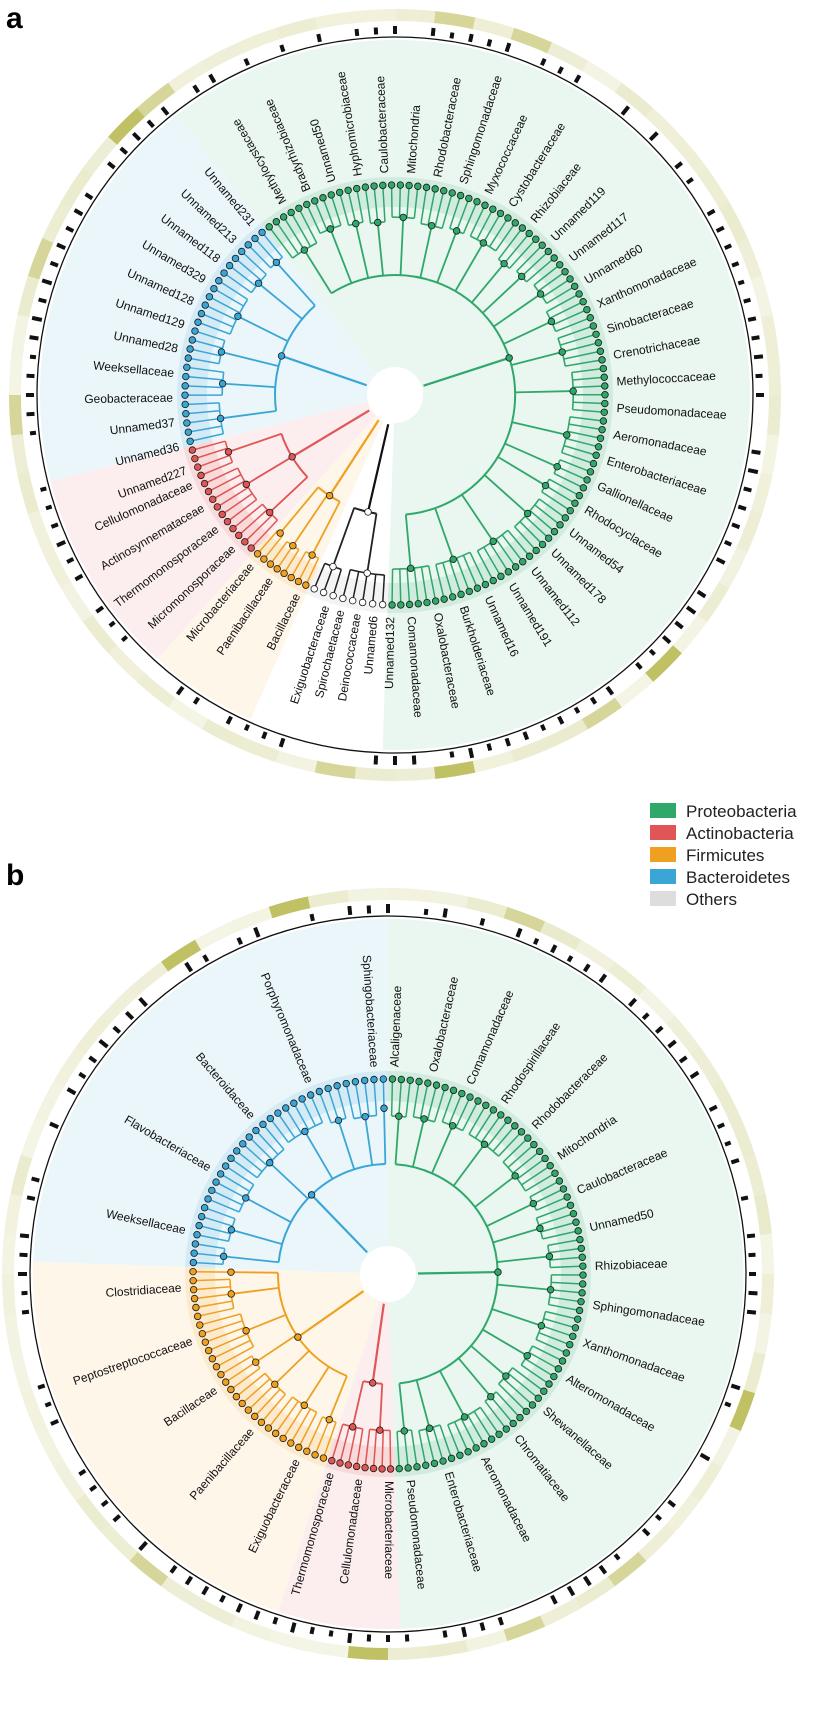  What do you see at coordinates (663, 832) in the screenshot?
I see `legend-swatch-actinobacteria` at bounding box center [663, 832].